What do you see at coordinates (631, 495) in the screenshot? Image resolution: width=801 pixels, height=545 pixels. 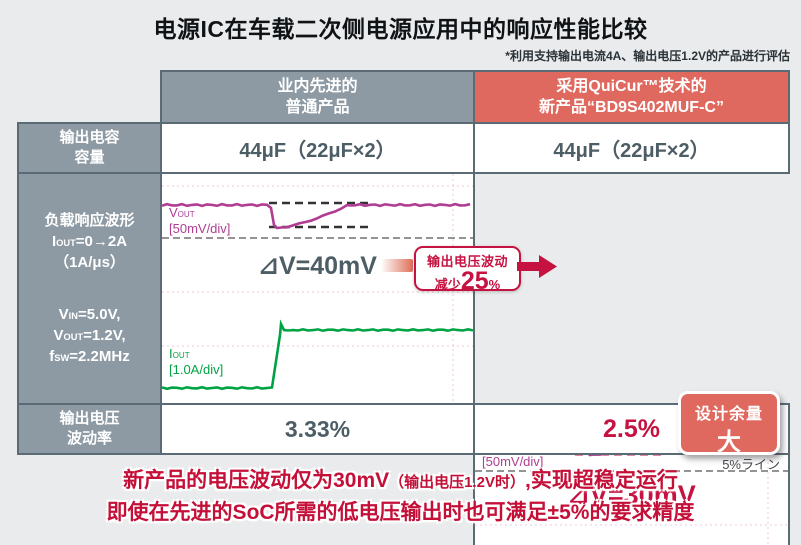 I see `delta-v-new-product: ⊿V=30mV` at bounding box center [631, 495].